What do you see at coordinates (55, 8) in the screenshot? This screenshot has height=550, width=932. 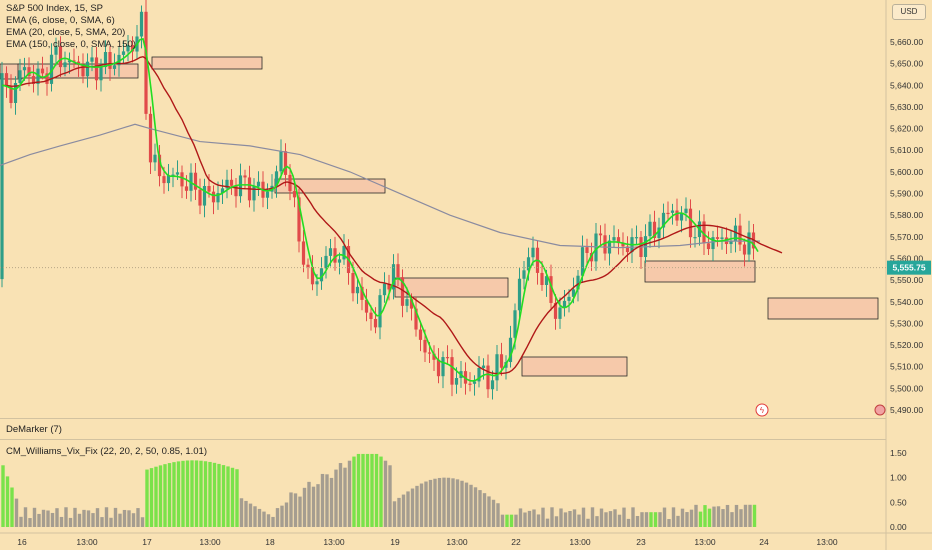 I see `chart-title: S&P 500 Index, 15, SP` at bounding box center [55, 8].